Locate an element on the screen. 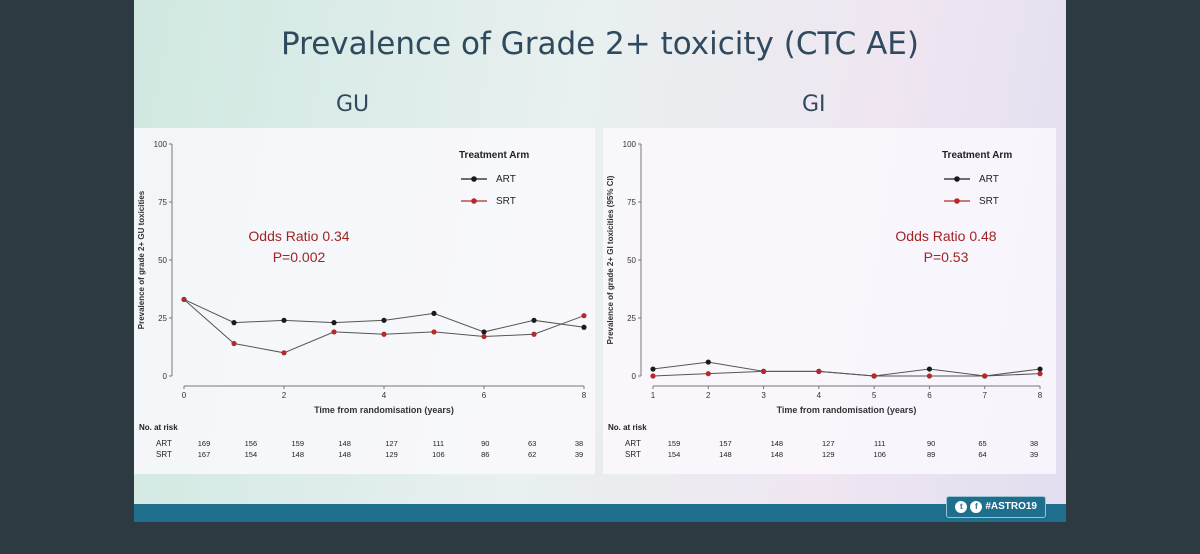 This screenshot has height=554, width=1200. gi-risk-value: 89 is located at coordinates (931, 454).